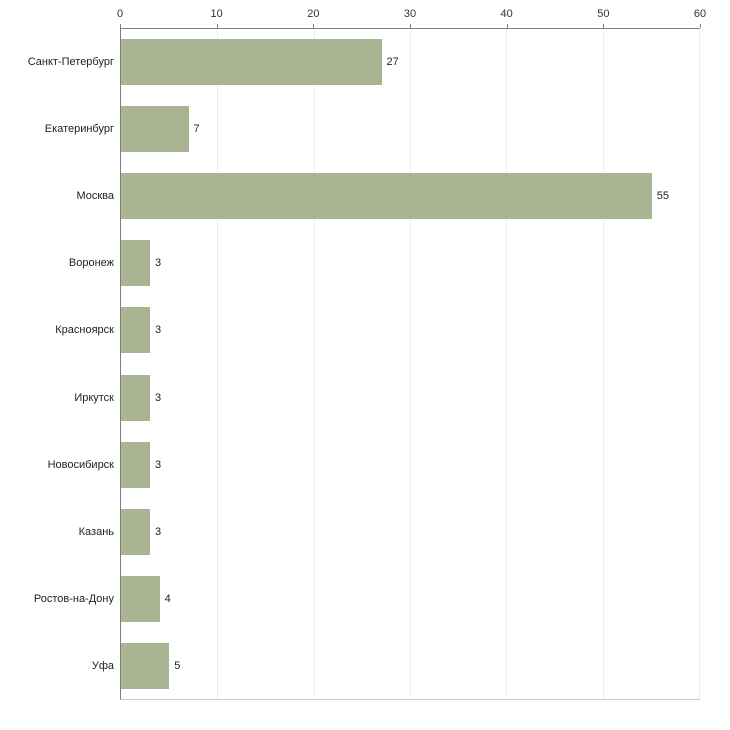  Describe the element at coordinates (506, 14) in the screenshot. I see `x-tick-label: 40` at that location.